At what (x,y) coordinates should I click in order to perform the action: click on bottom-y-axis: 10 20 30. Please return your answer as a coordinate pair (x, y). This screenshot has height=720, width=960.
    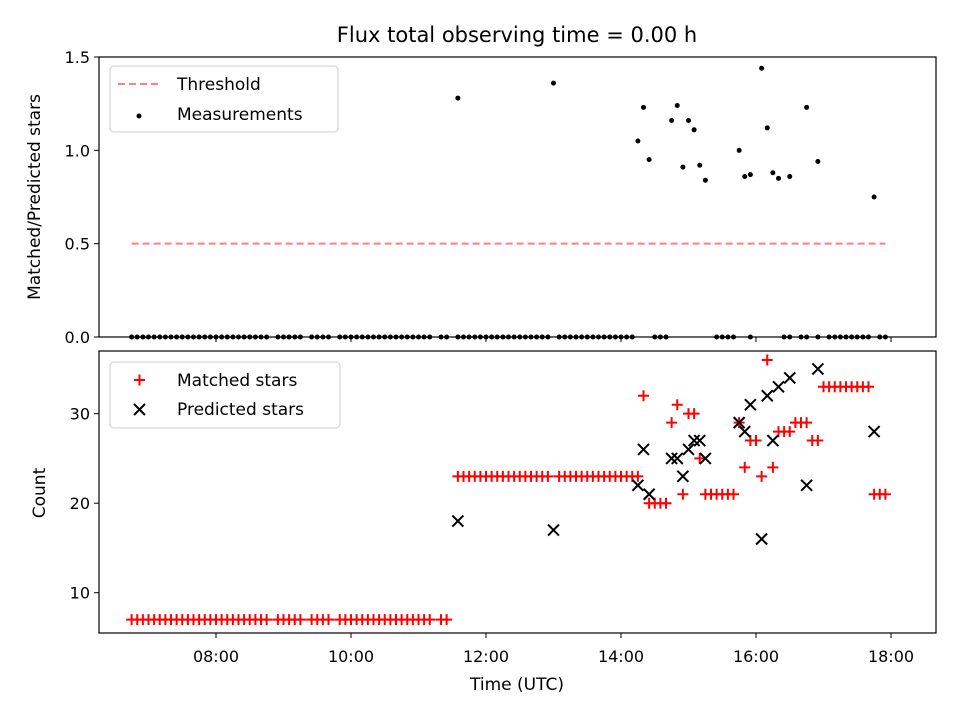
    Looking at the image, I should click on (84, 504).